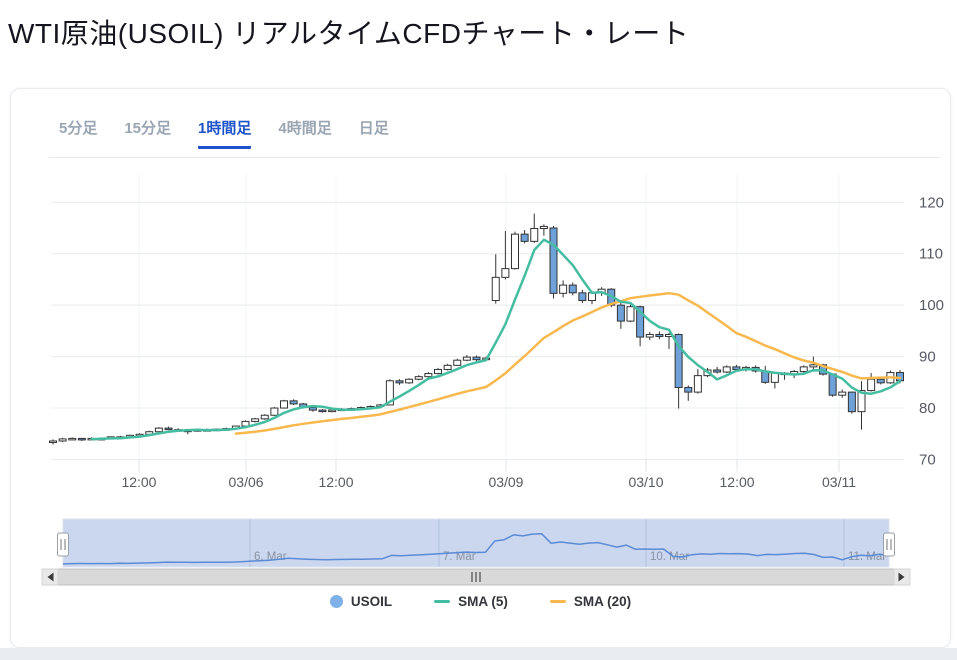 Image resolution: width=957 pixels, height=660 pixels. What do you see at coordinates (839, 482) in the screenshot?
I see `x-axis-label: 03/11` at bounding box center [839, 482].